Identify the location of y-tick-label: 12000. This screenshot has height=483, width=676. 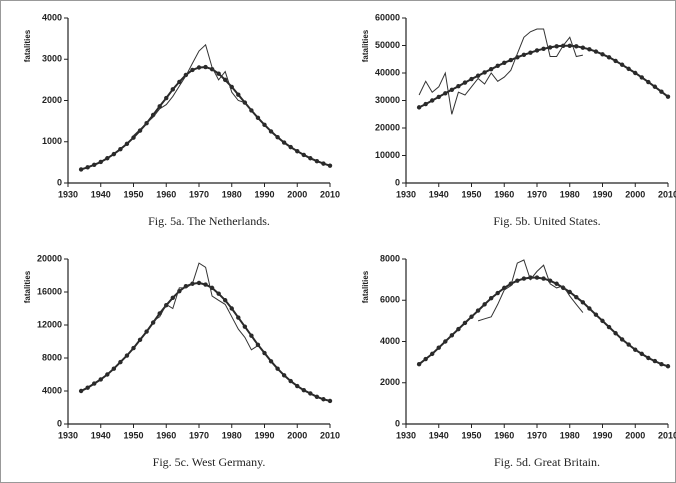
(49, 324).